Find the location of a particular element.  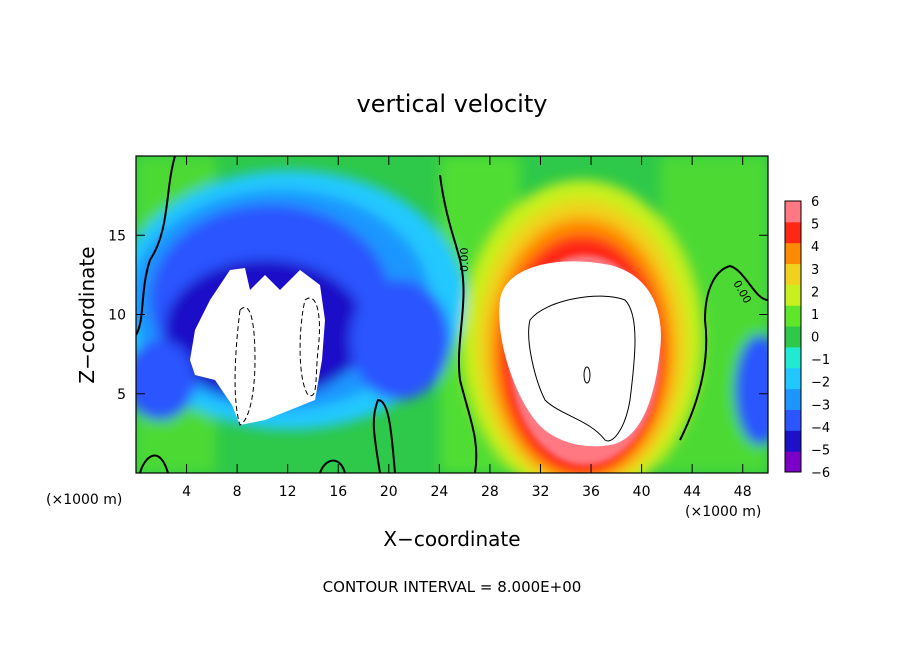

colorbar-label: −6 is located at coordinates (820, 473).